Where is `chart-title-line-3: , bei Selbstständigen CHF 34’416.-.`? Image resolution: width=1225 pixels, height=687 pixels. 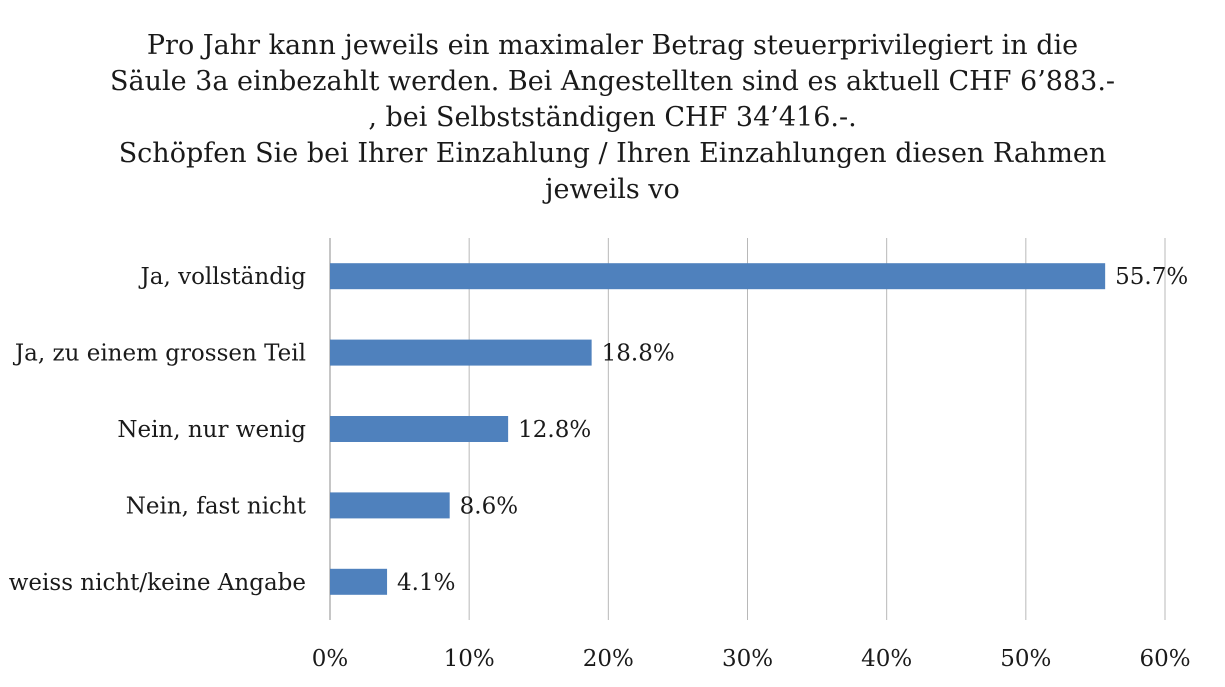 chart-title-line-3: , bei Selbstständigen CHF 34’416.-. is located at coordinates (612, 117).